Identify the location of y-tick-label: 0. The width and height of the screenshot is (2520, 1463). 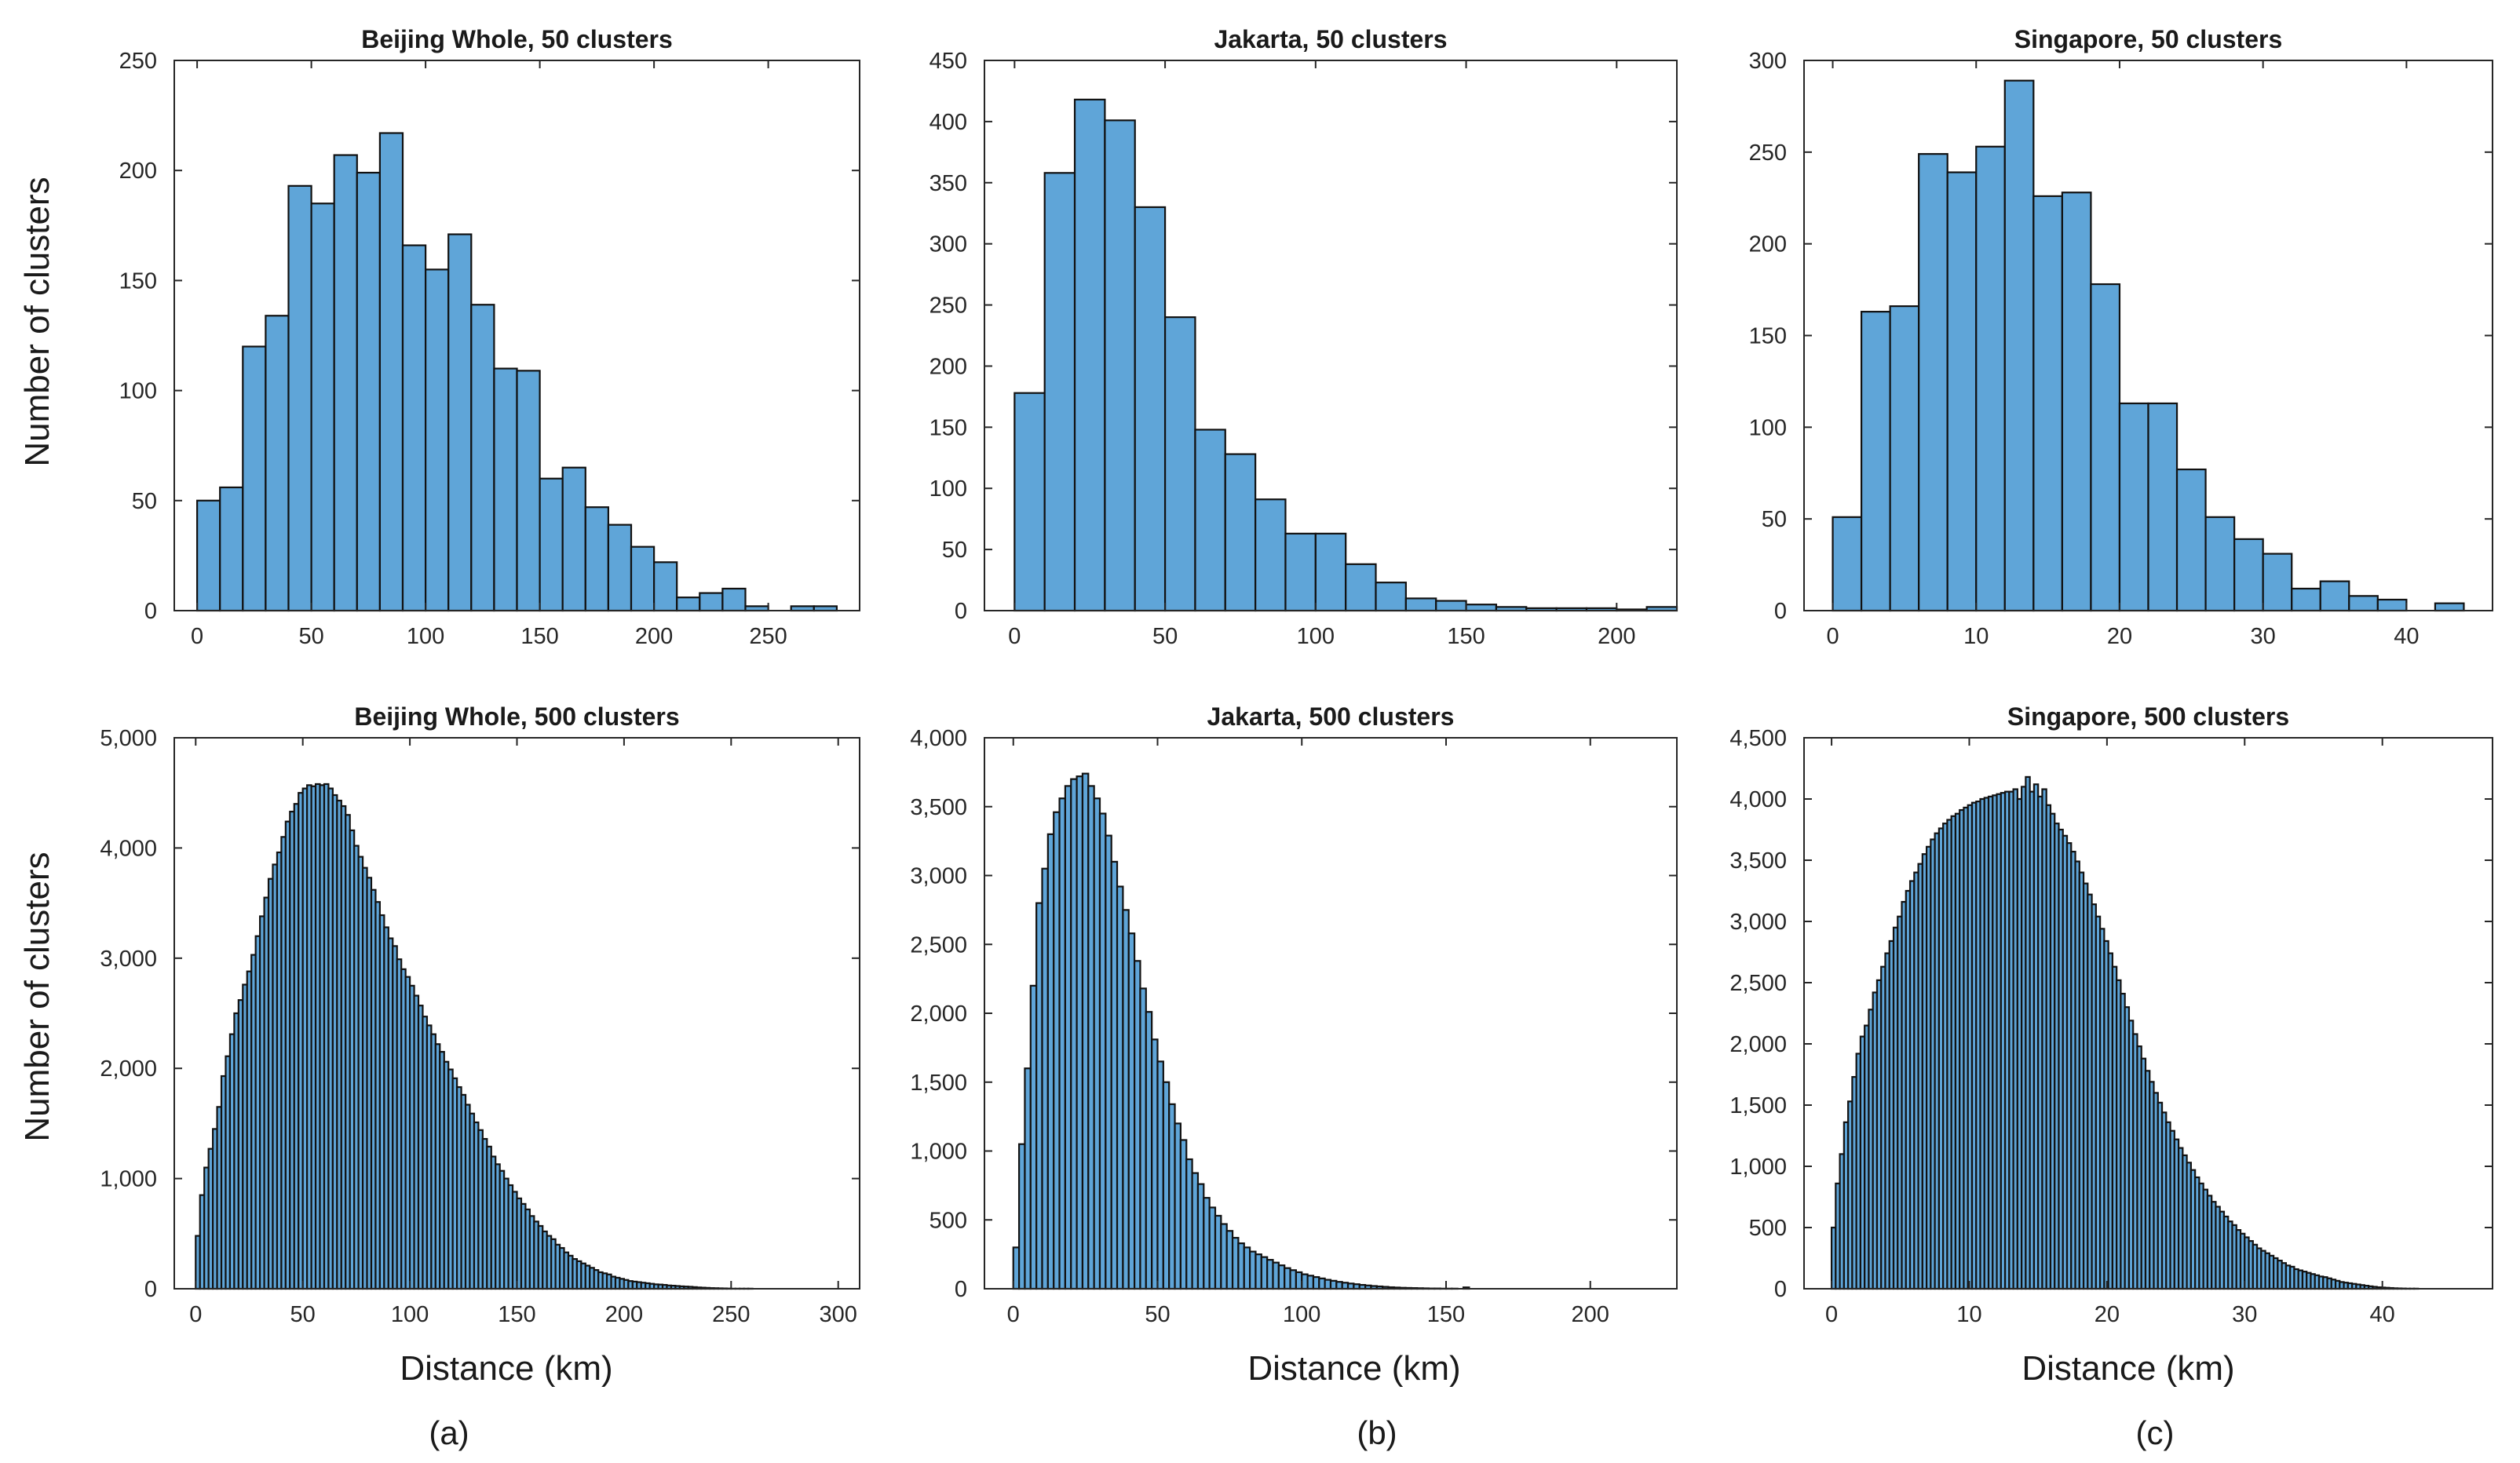
(150, 611).